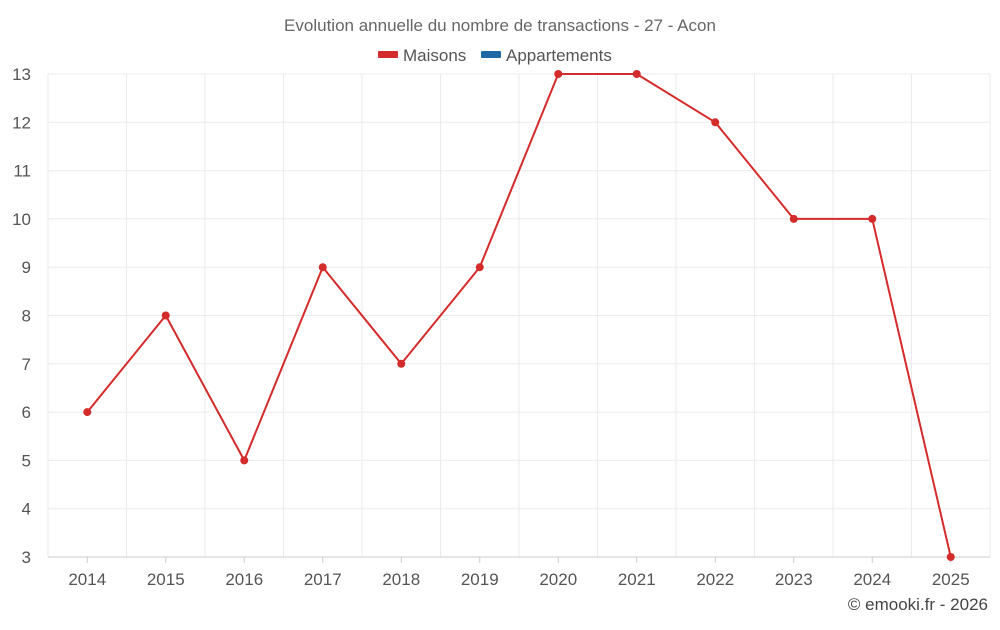 The height and width of the screenshot is (630, 1000). What do you see at coordinates (480, 579) in the screenshot?
I see `x-tick-label: 2019` at bounding box center [480, 579].